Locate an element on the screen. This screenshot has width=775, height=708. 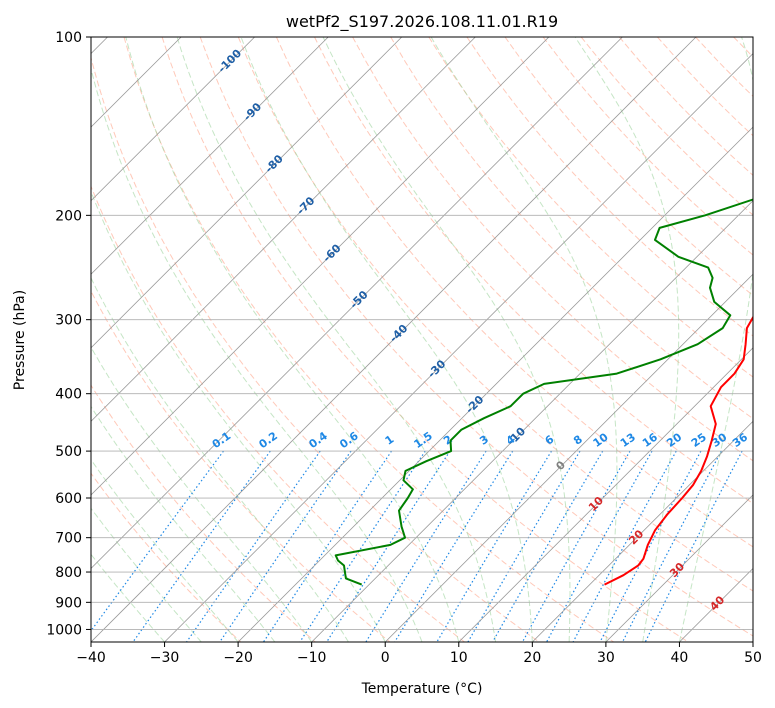
x-tick-label: 40 is located at coordinates (680, 658).